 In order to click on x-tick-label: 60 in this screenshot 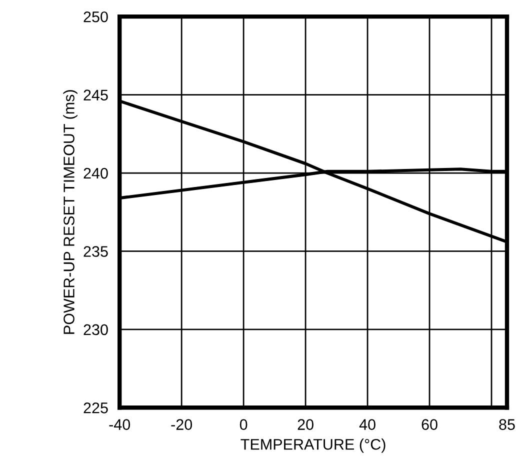, I will do `click(430, 424)`.